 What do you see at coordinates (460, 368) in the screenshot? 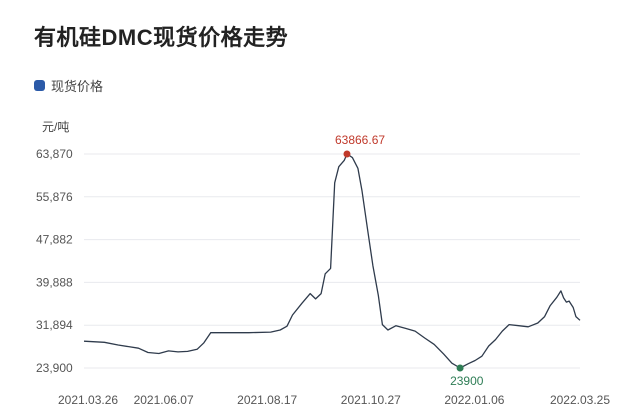
I see `min-point` at bounding box center [460, 368].